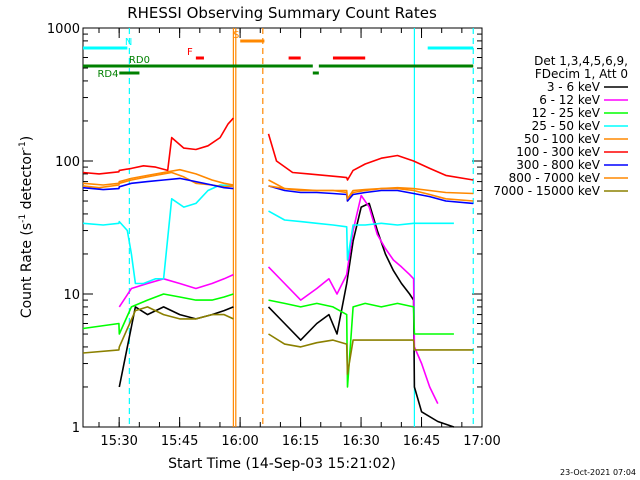  Describe the element at coordinates (574, 87) in the screenshot. I see `legend-label: 3 - 6 keV` at that location.